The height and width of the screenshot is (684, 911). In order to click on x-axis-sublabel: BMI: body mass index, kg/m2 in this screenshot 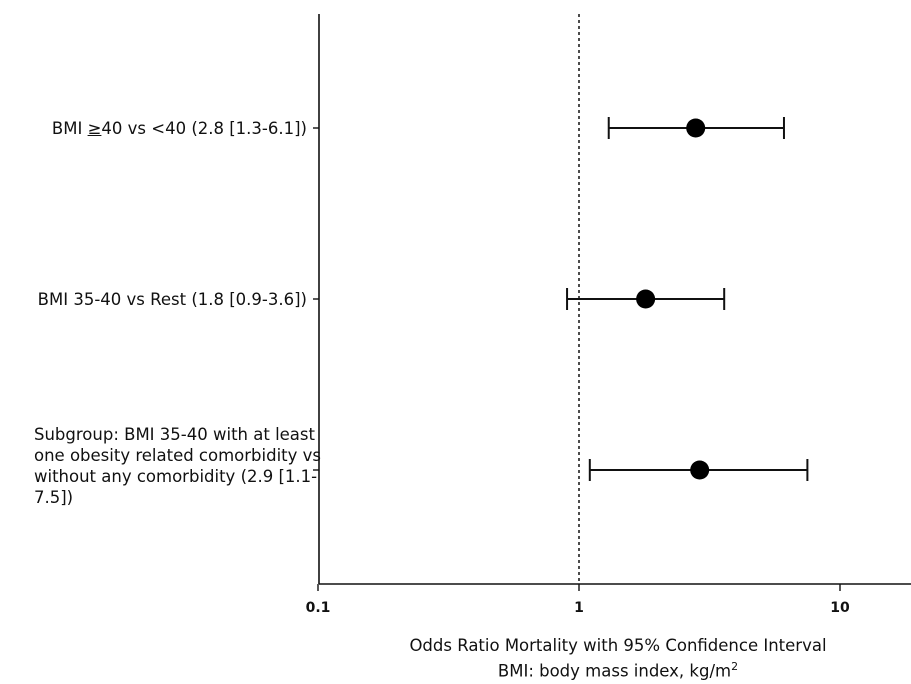, I will do `click(618, 670)`.